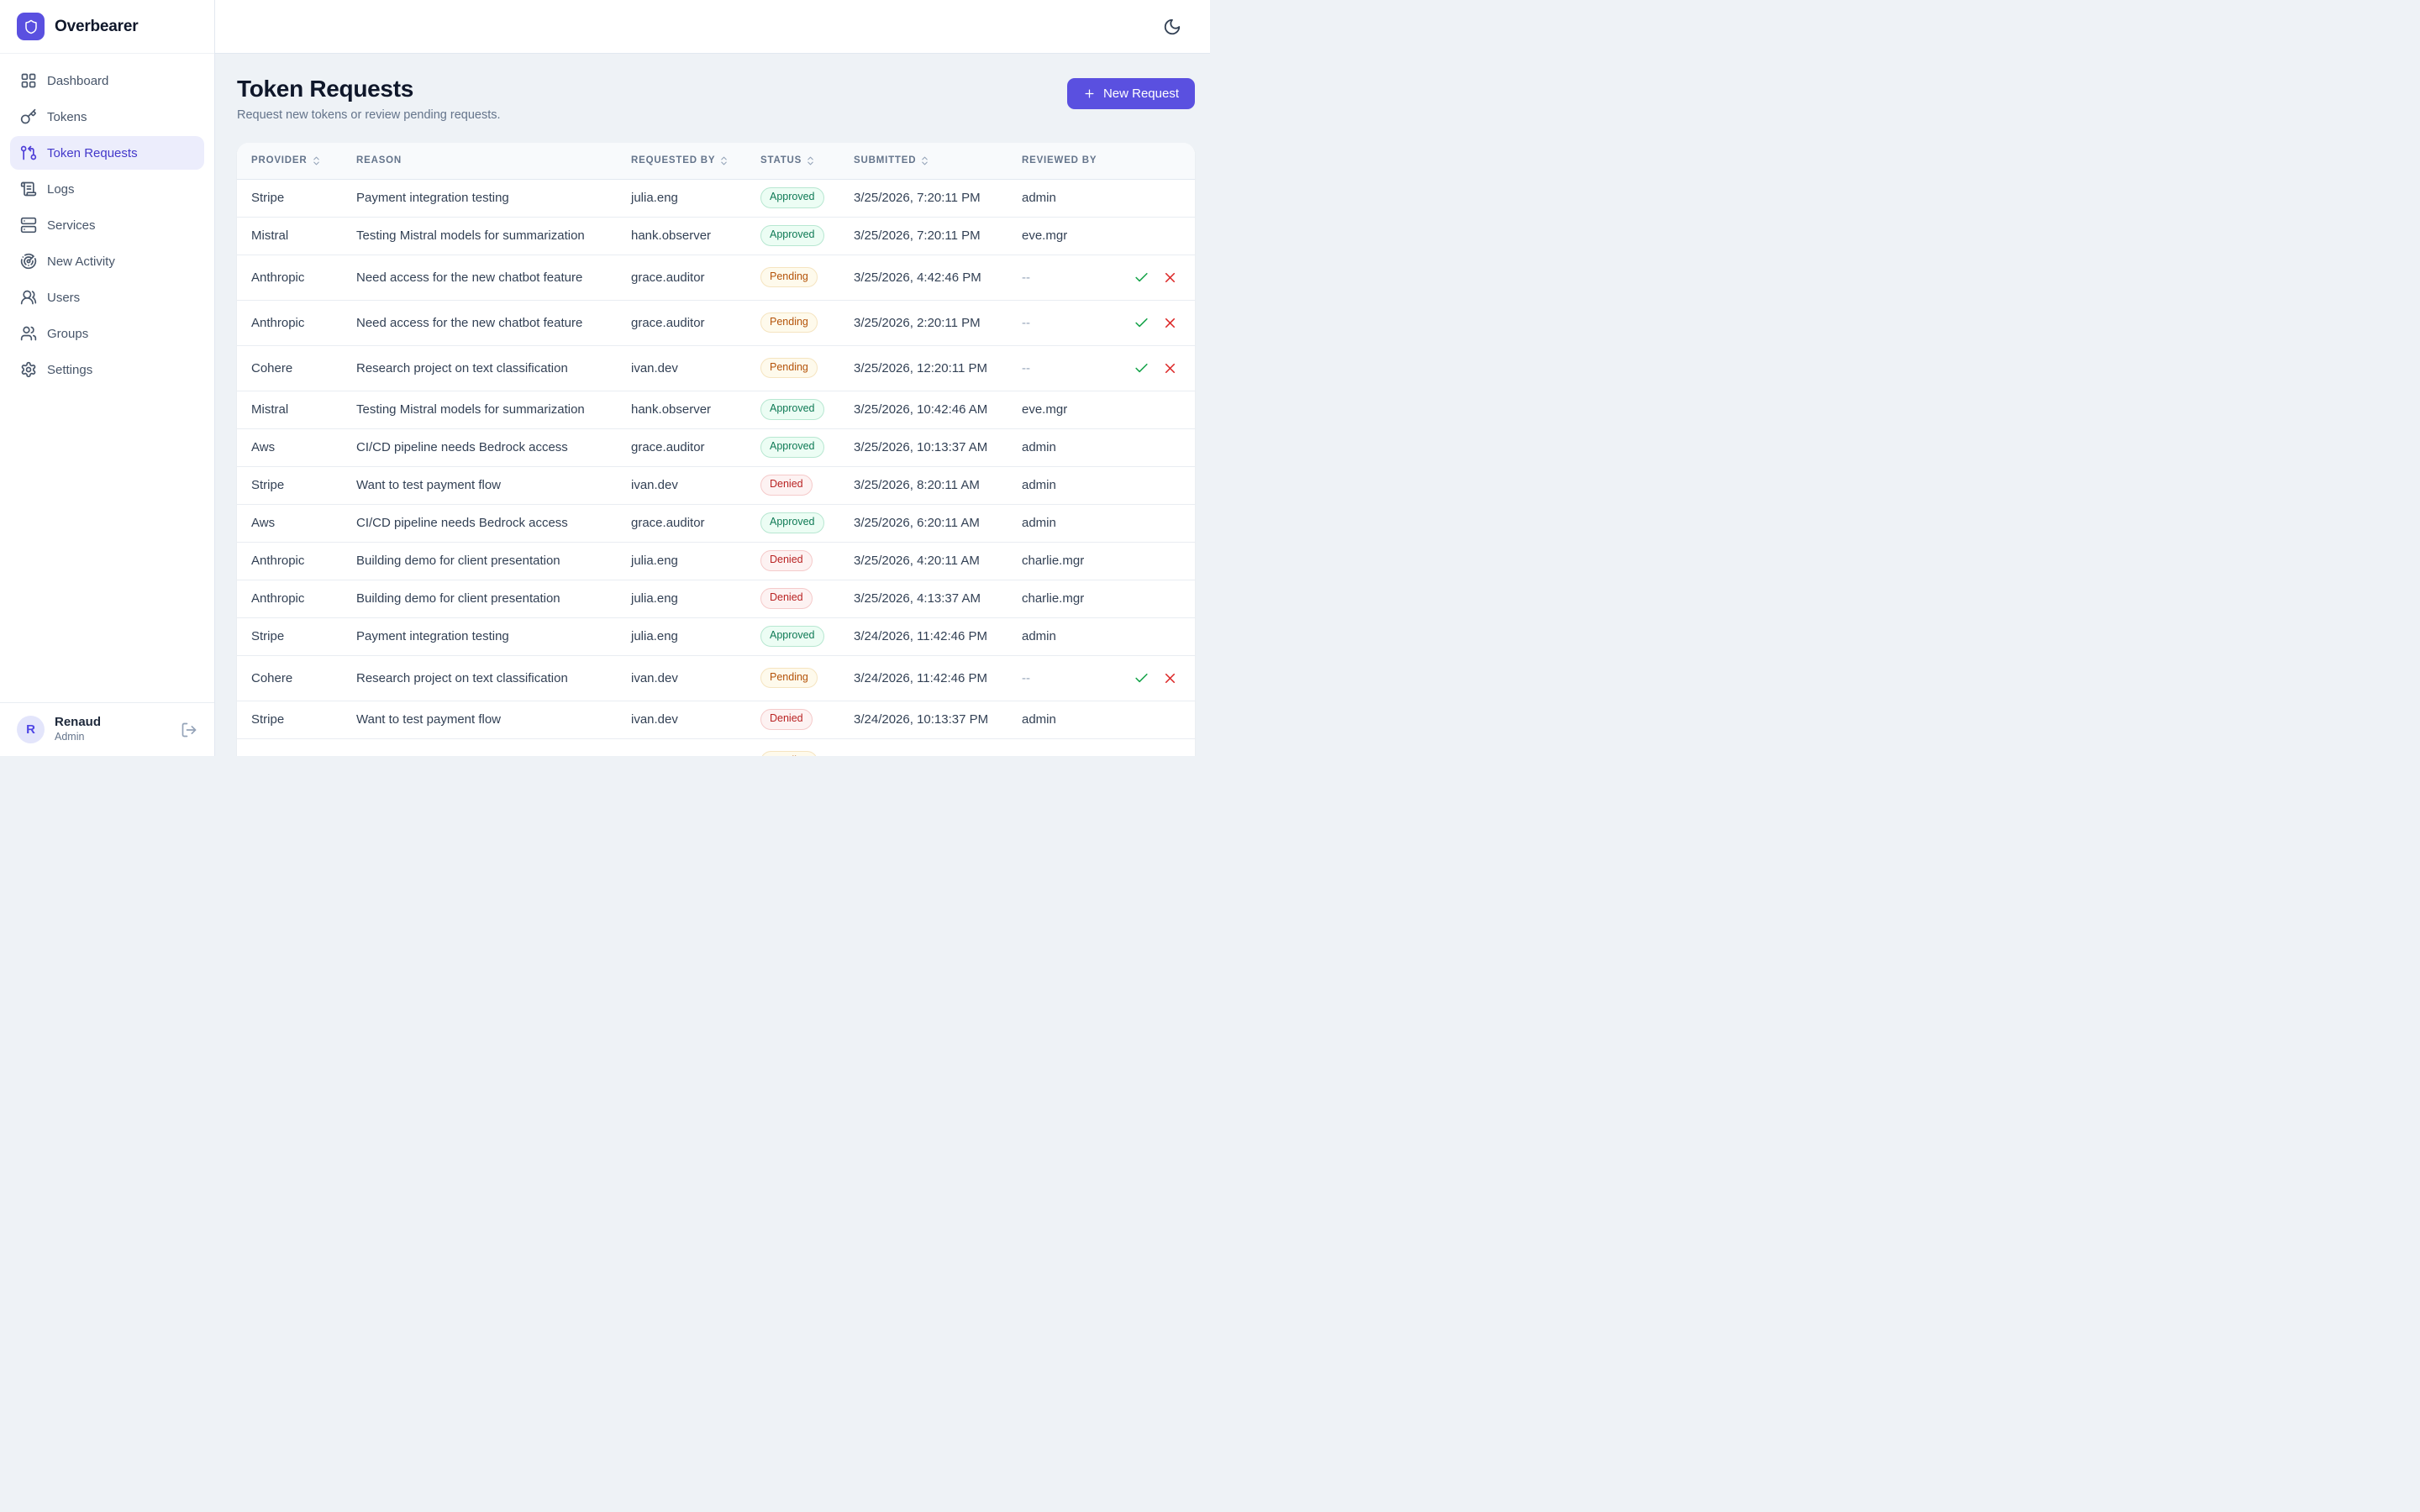  I want to click on sidebar-item-logs: Logs, so click(107, 189).